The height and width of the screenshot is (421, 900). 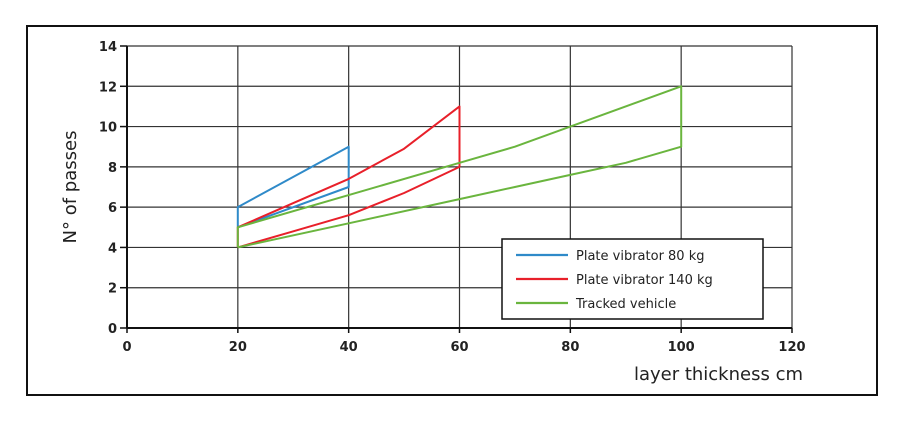 I want to click on legend-entry: Tracked vehicle, so click(x=625, y=304).